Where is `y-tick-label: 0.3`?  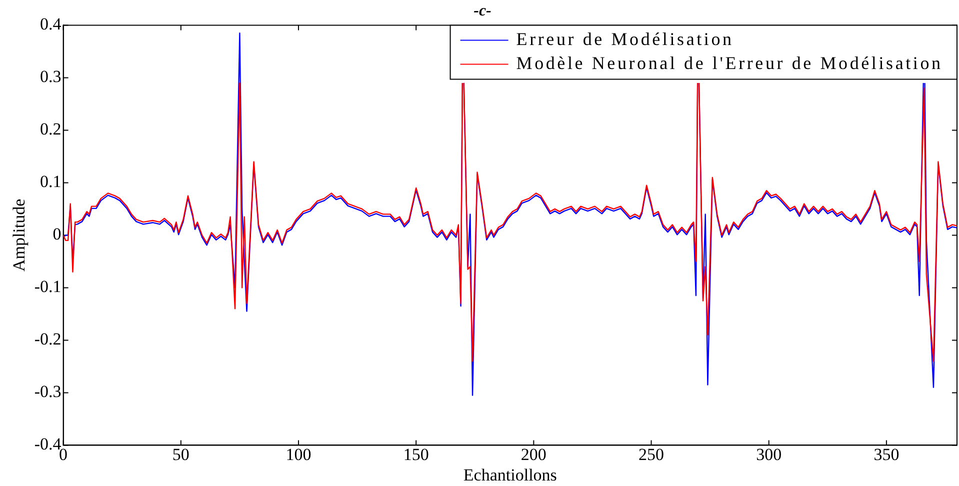
y-tick-label: 0.3 is located at coordinates (51, 76).